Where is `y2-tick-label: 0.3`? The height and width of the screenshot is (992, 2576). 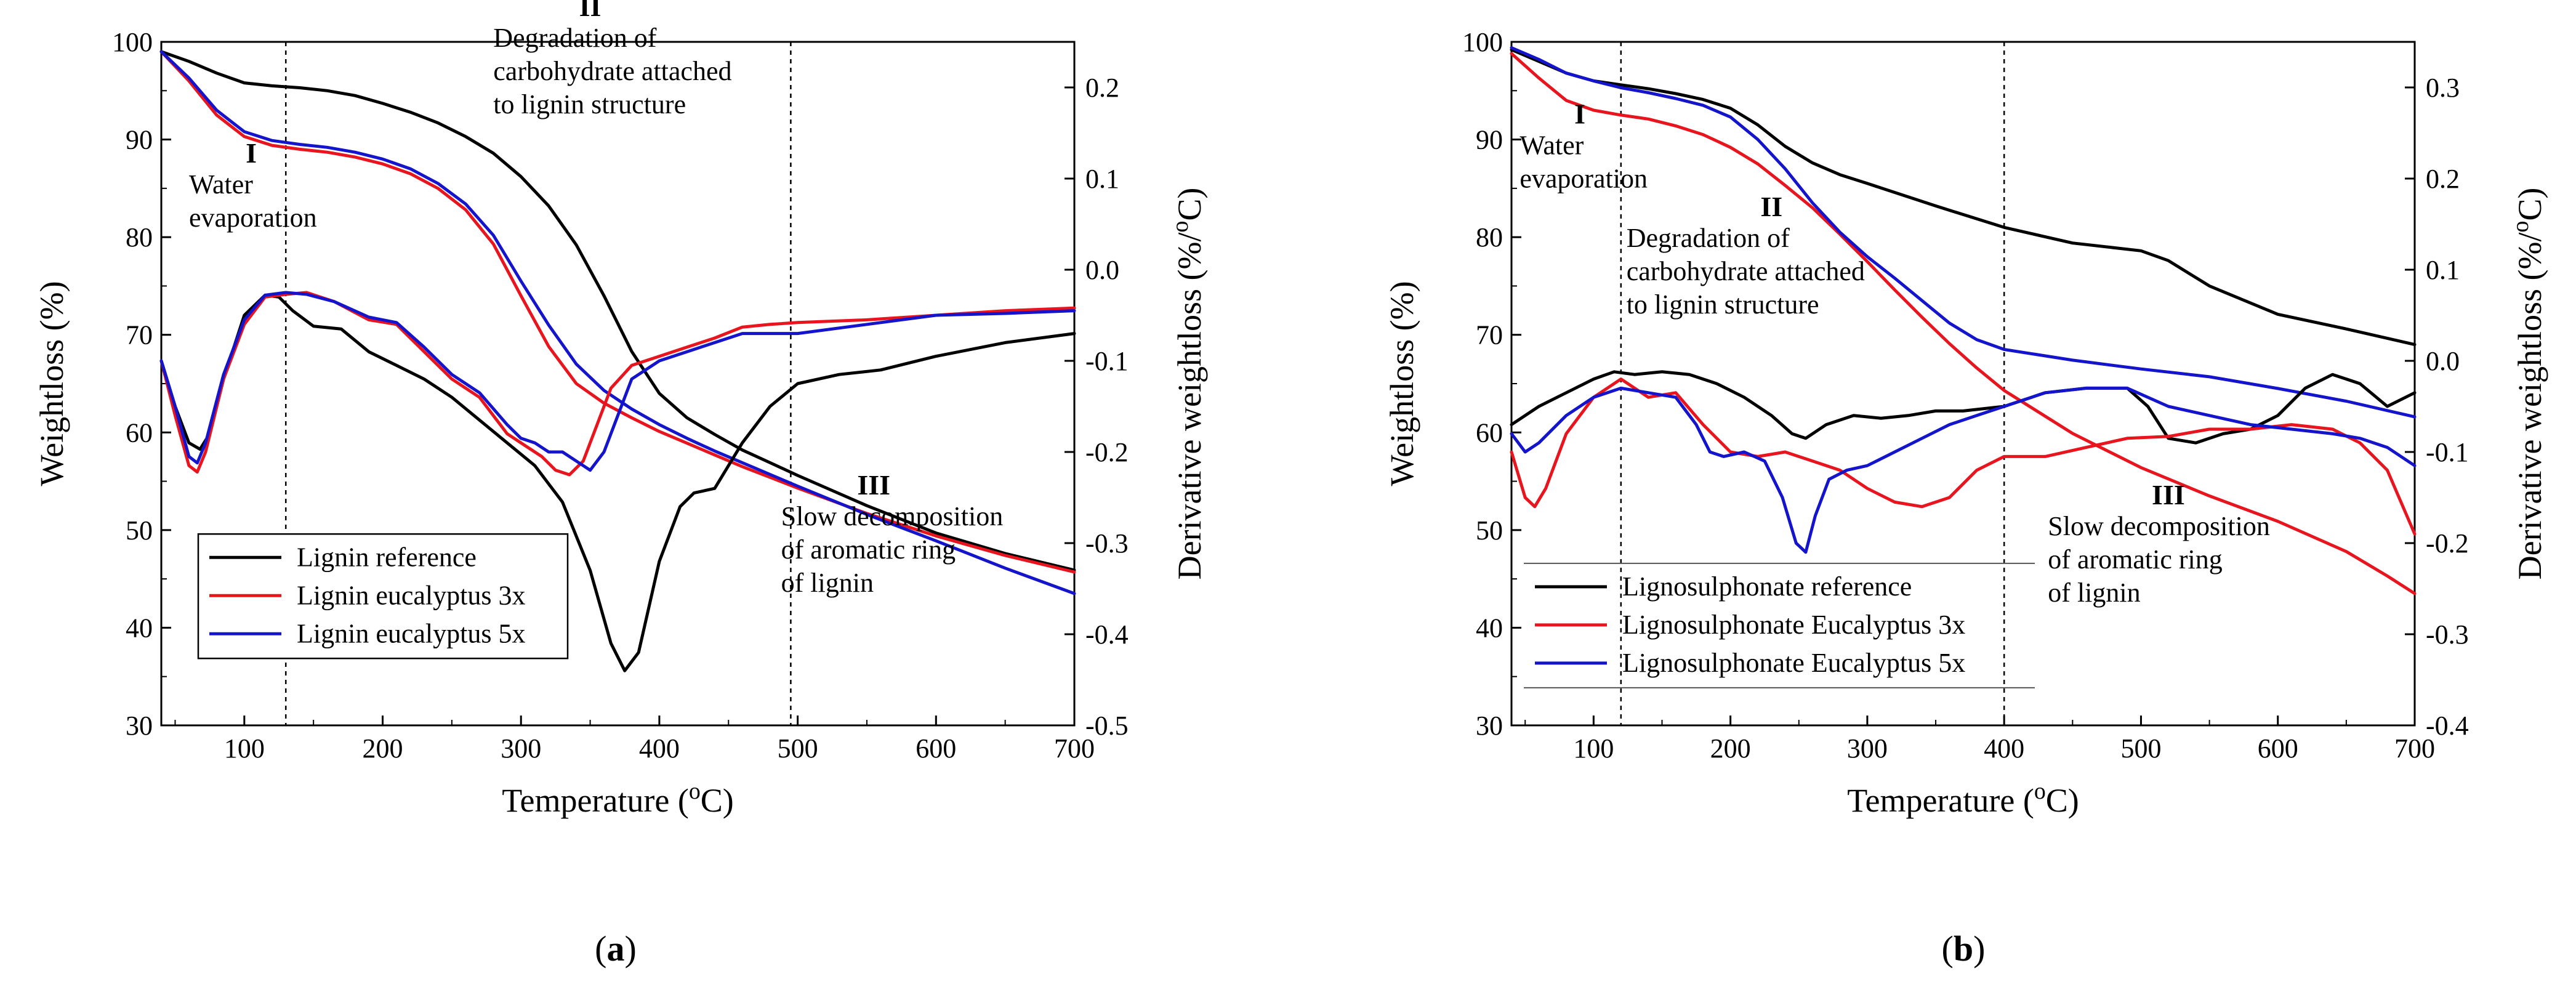
y2-tick-label: 0.3 is located at coordinates (2443, 88).